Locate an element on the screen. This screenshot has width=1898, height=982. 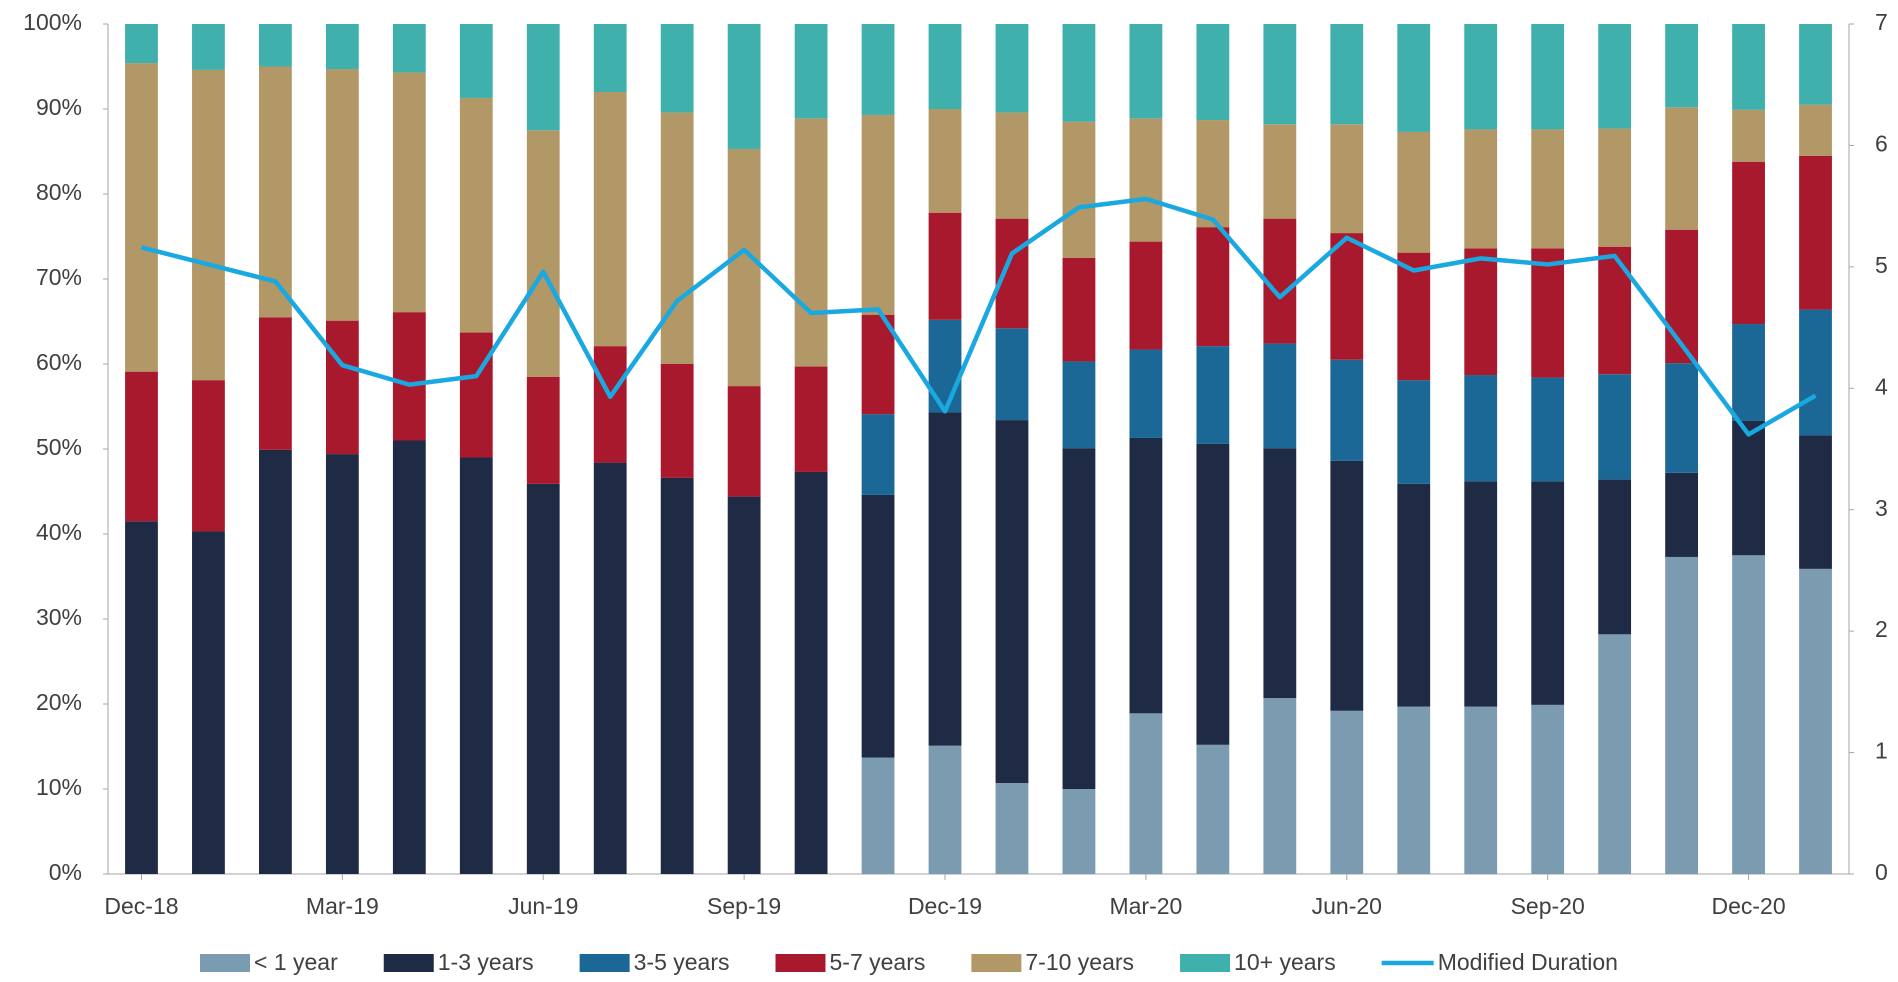
y2-tick-label: 5 is located at coordinates (1881, 265).